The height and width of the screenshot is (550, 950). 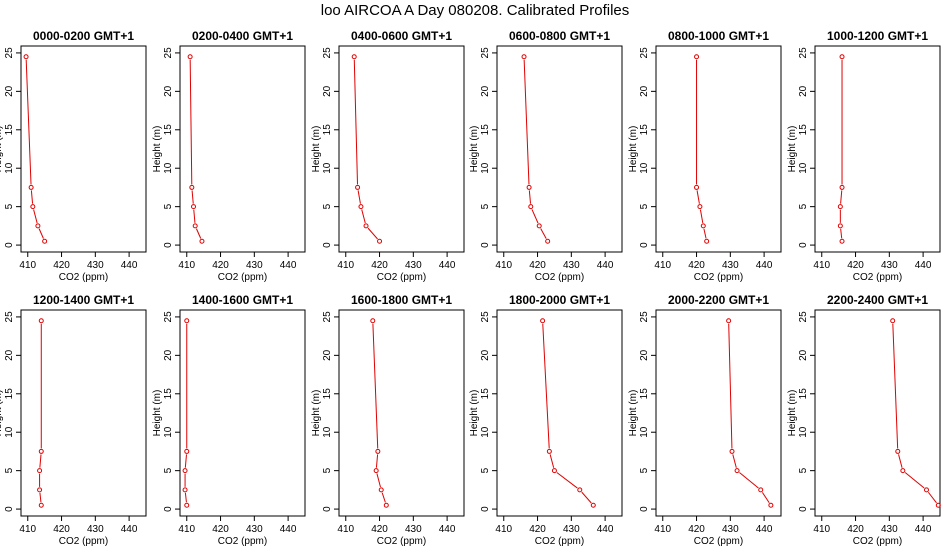 What do you see at coordinates (877, 300) in the screenshot?
I see `panel-title: 2200-2400 GMT+1` at bounding box center [877, 300].